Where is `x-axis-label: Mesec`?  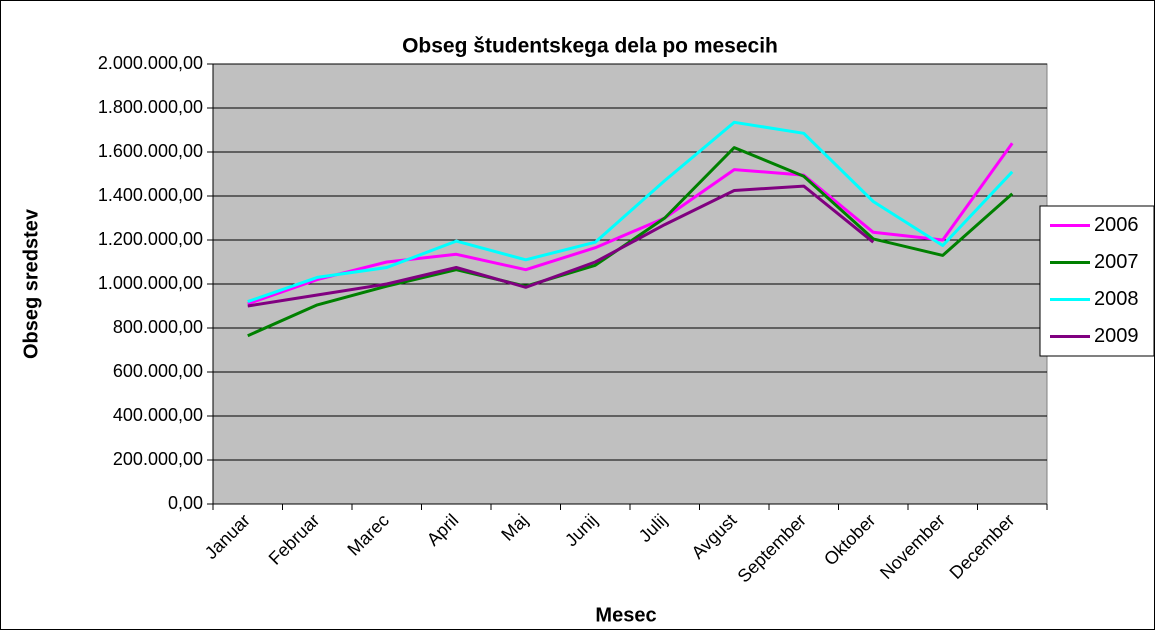
x-axis-label: Mesec is located at coordinates (625, 615).